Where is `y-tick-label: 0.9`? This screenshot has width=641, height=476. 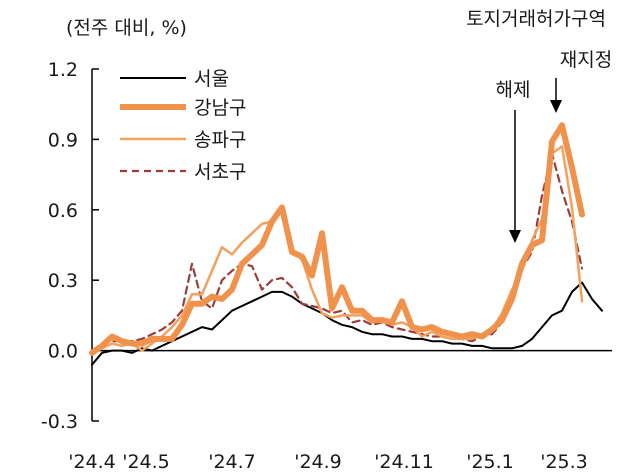 y-tick-label: 0.9 is located at coordinates (63, 140).